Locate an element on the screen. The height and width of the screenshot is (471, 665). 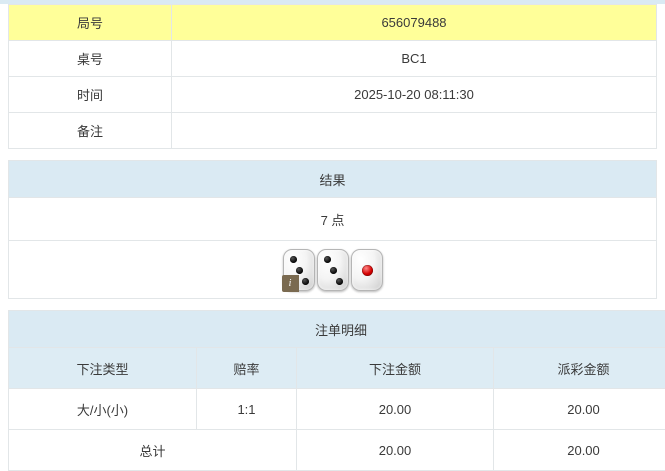
result-points-value: 7 点 is located at coordinates (333, 219).